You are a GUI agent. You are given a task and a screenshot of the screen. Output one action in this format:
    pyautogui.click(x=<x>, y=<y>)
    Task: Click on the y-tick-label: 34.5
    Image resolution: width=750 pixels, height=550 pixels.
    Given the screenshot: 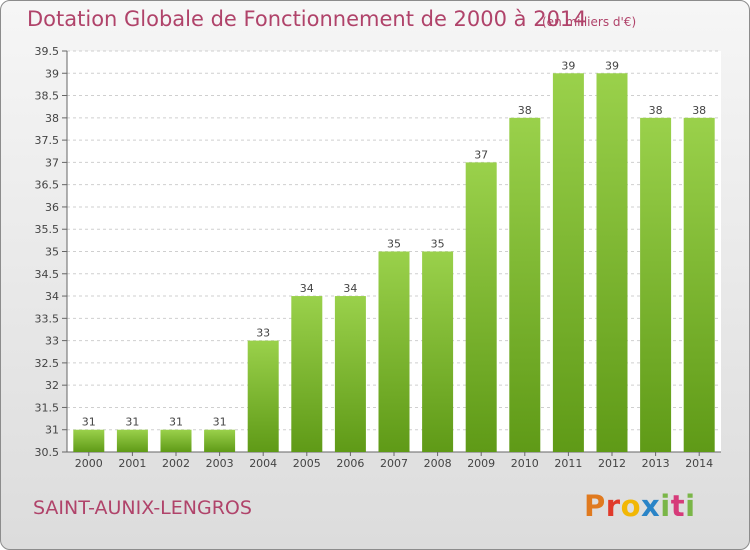 What is the action you would take?
    pyautogui.click(x=47, y=274)
    